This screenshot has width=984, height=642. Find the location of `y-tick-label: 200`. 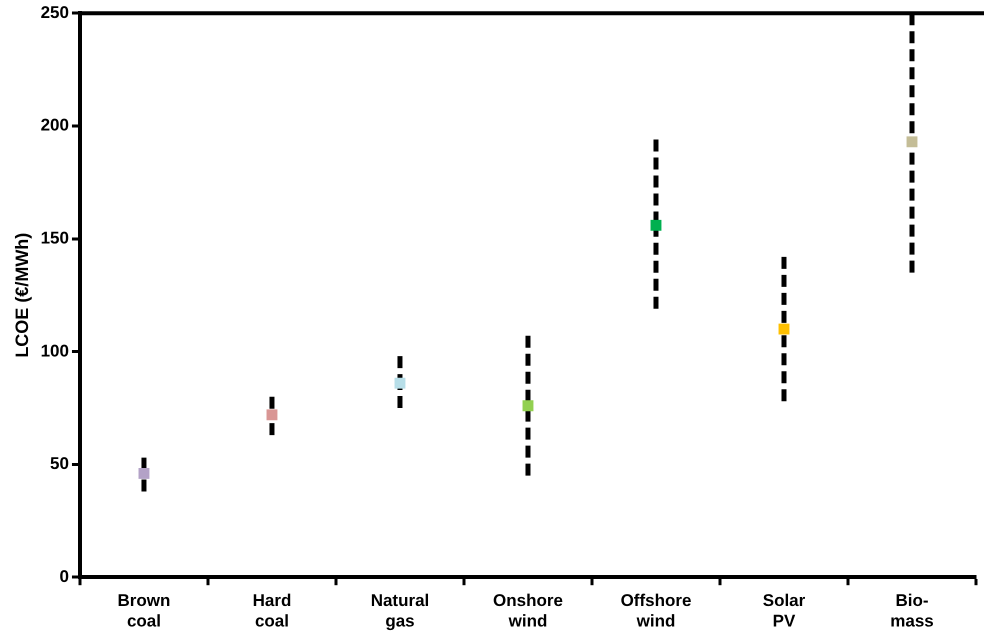

y-tick-label: 200 is located at coordinates (54, 125).